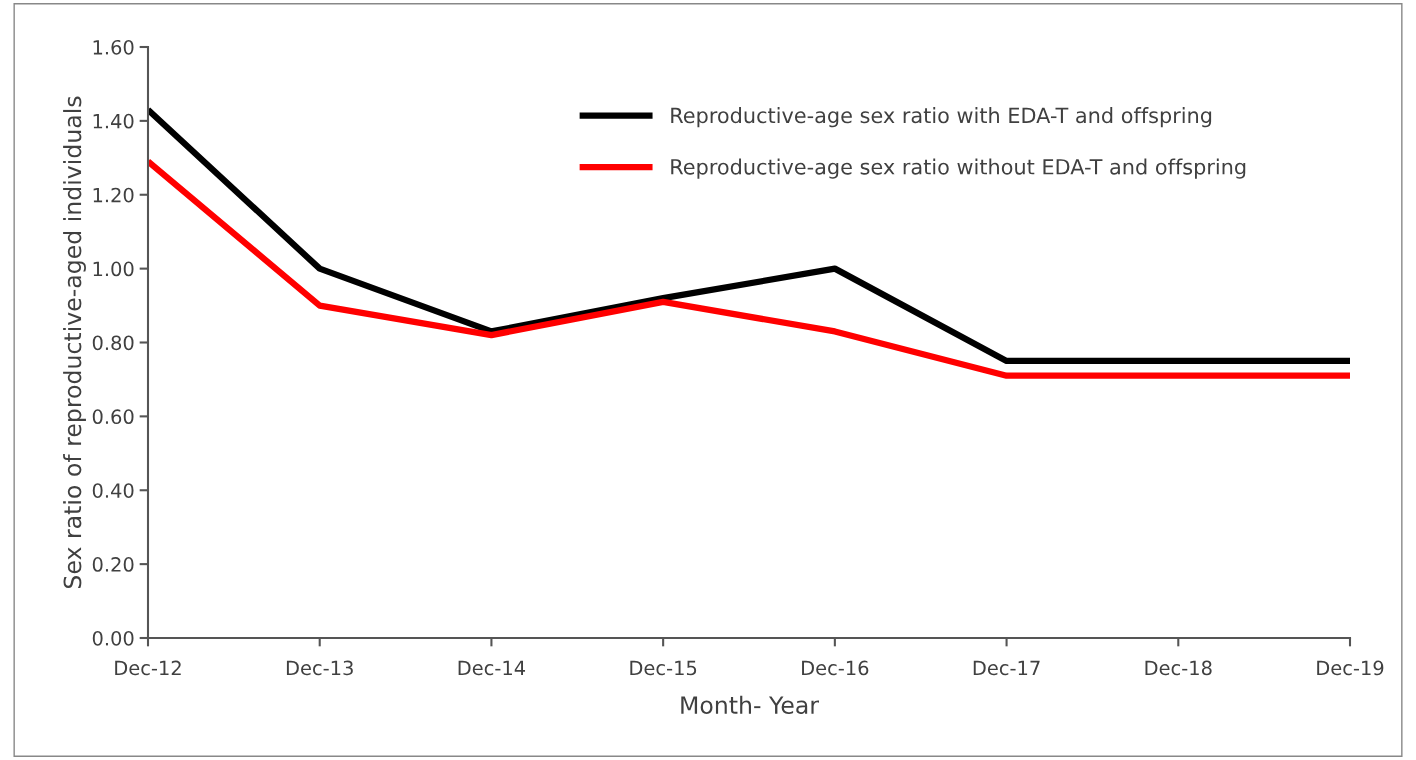 Image resolution: width=1416 pixels, height=760 pixels. What do you see at coordinates (663, 668) in the screenshot?
I see `x-tick-label: Dec-15` at bounding box center [663, 668].